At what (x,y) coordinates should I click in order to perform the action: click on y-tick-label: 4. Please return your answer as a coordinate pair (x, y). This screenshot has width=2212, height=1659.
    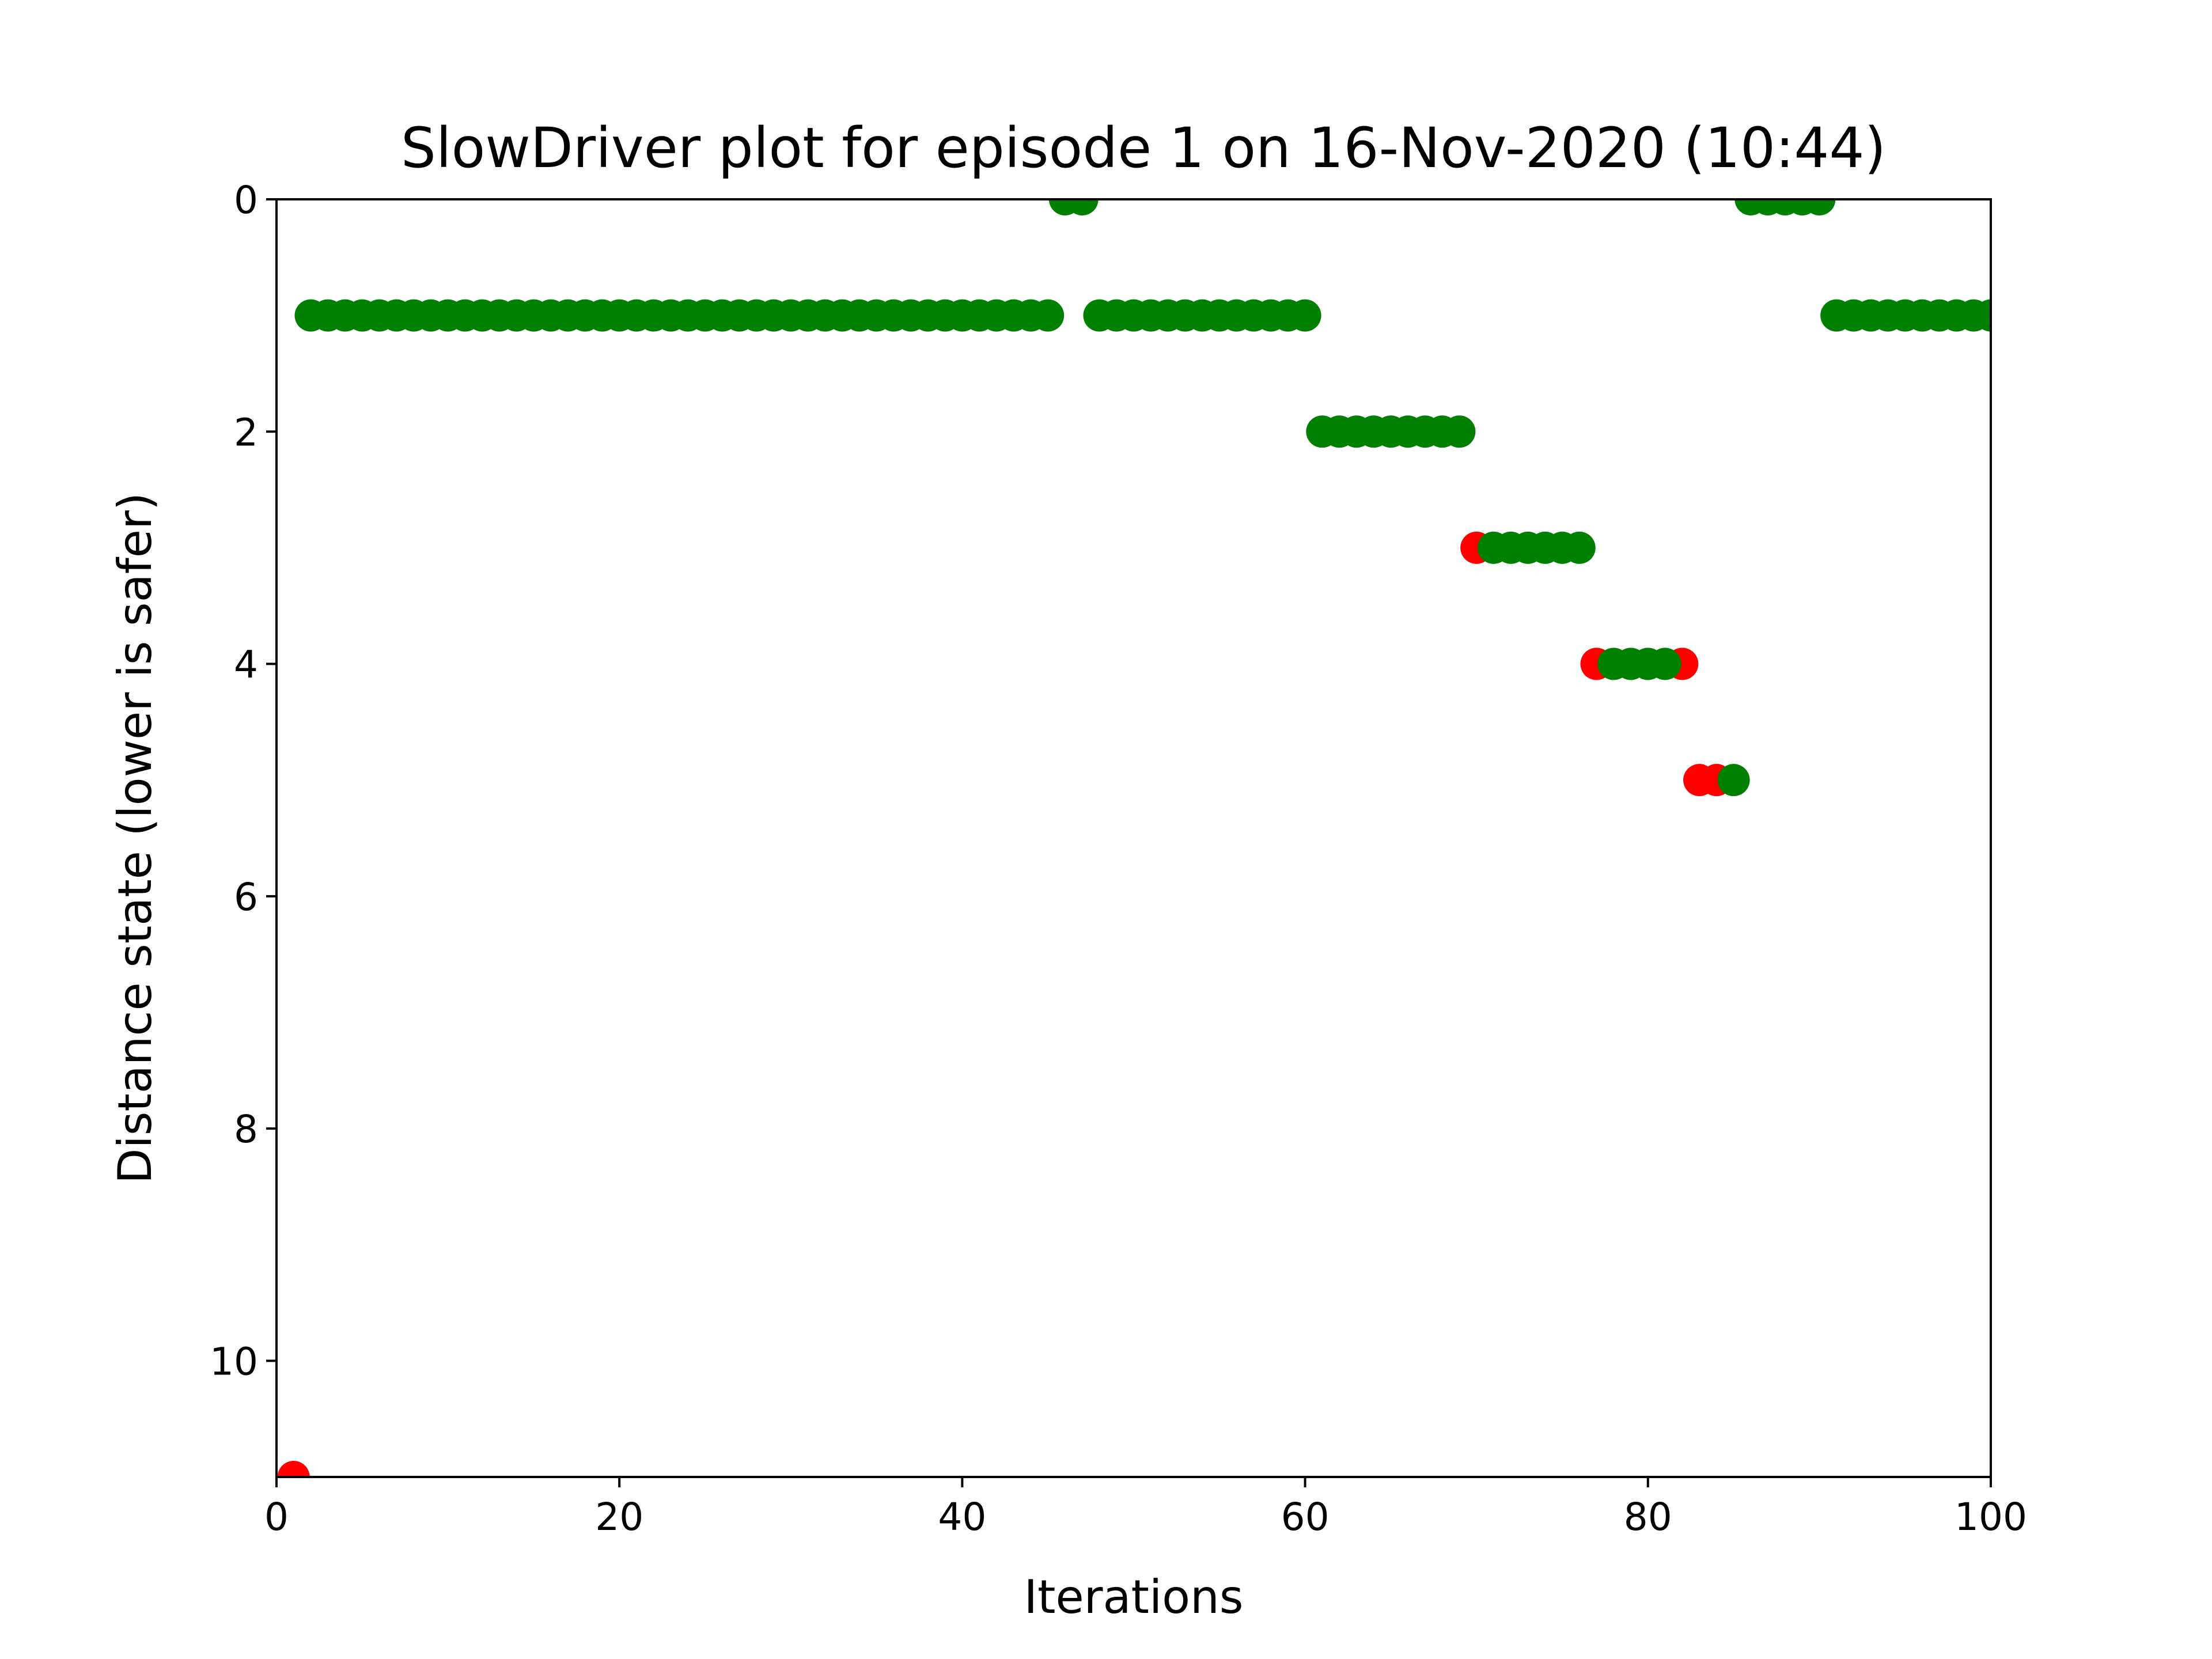
    Looking at the image, I should click on (246, 665).